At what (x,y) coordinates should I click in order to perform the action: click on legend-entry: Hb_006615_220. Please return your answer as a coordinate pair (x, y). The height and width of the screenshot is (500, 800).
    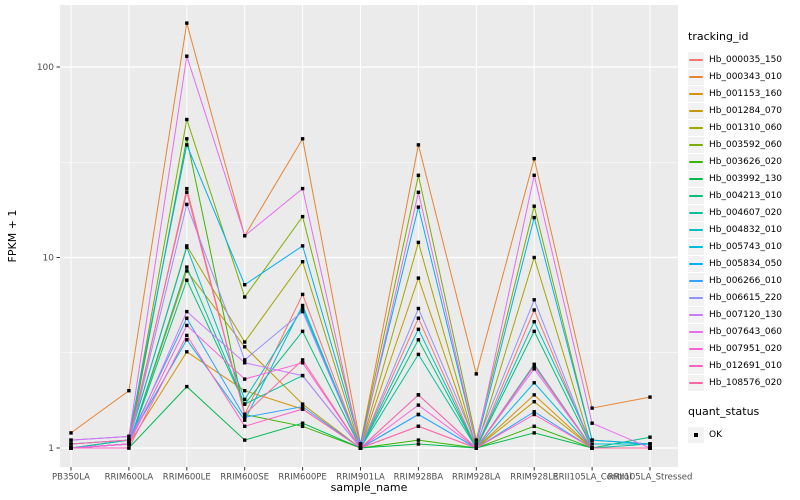
    Looking at the image, I should click on (743, 298).